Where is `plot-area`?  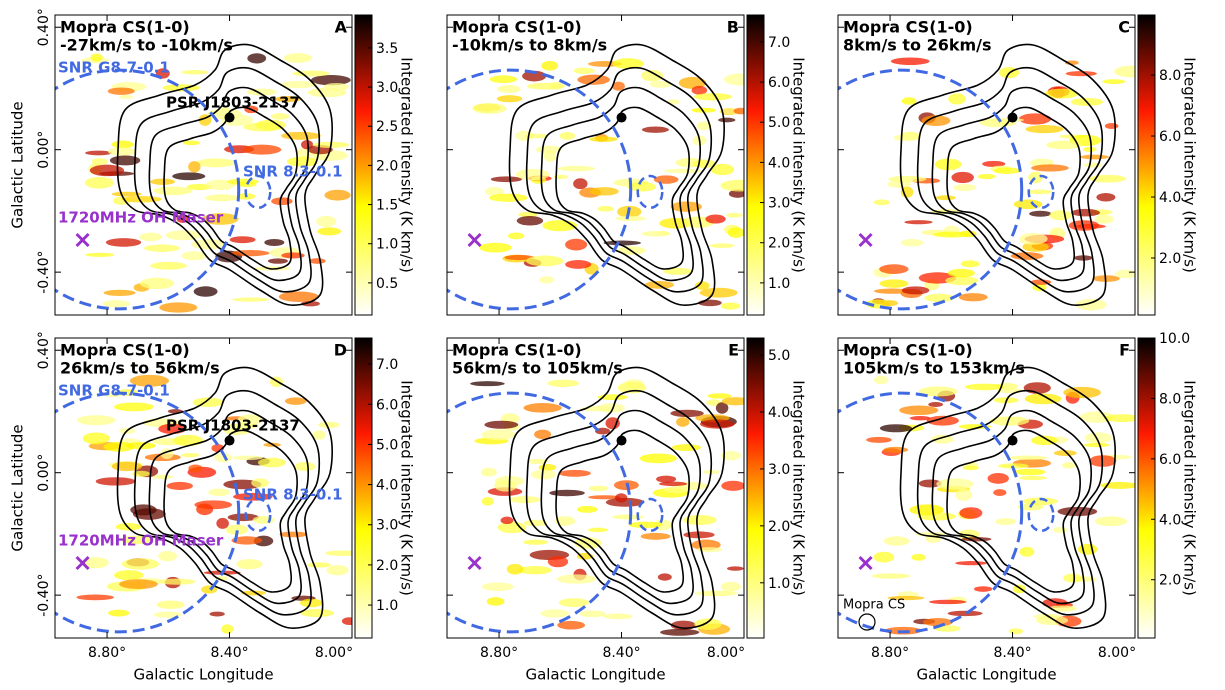 plot-area is located at coordinates (595, 177).